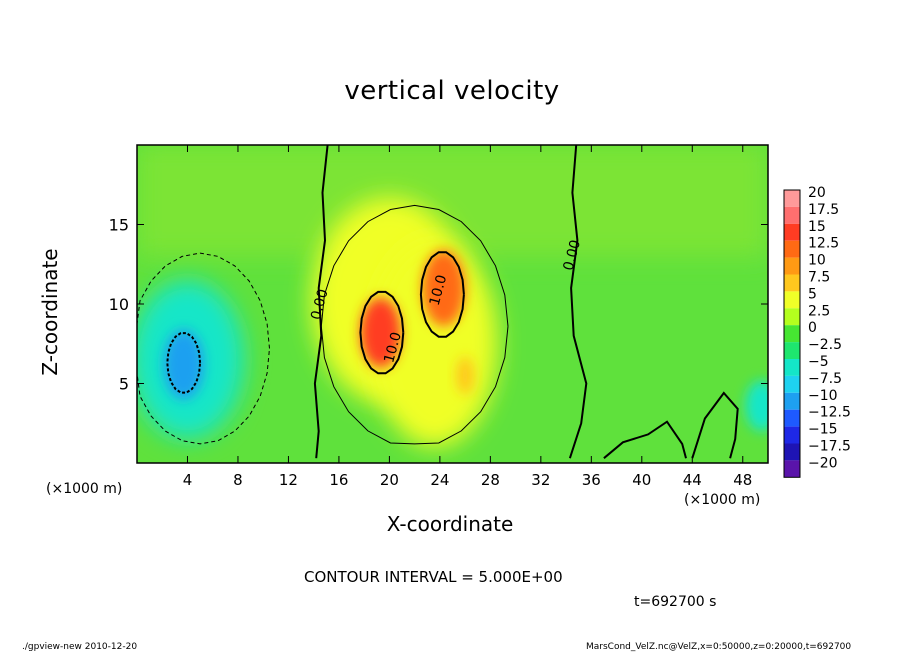 The height and width of the screenshot is (654, 904). I want to click on color-bar-label: −15, so click(823, 430).